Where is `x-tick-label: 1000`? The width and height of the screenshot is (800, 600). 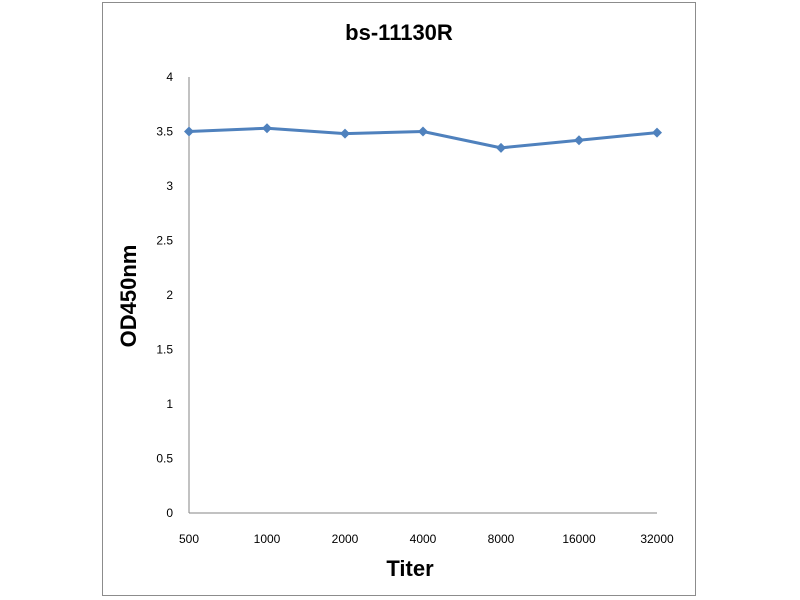 x-tick-label: 1000 is located at coordinates (267, 539).